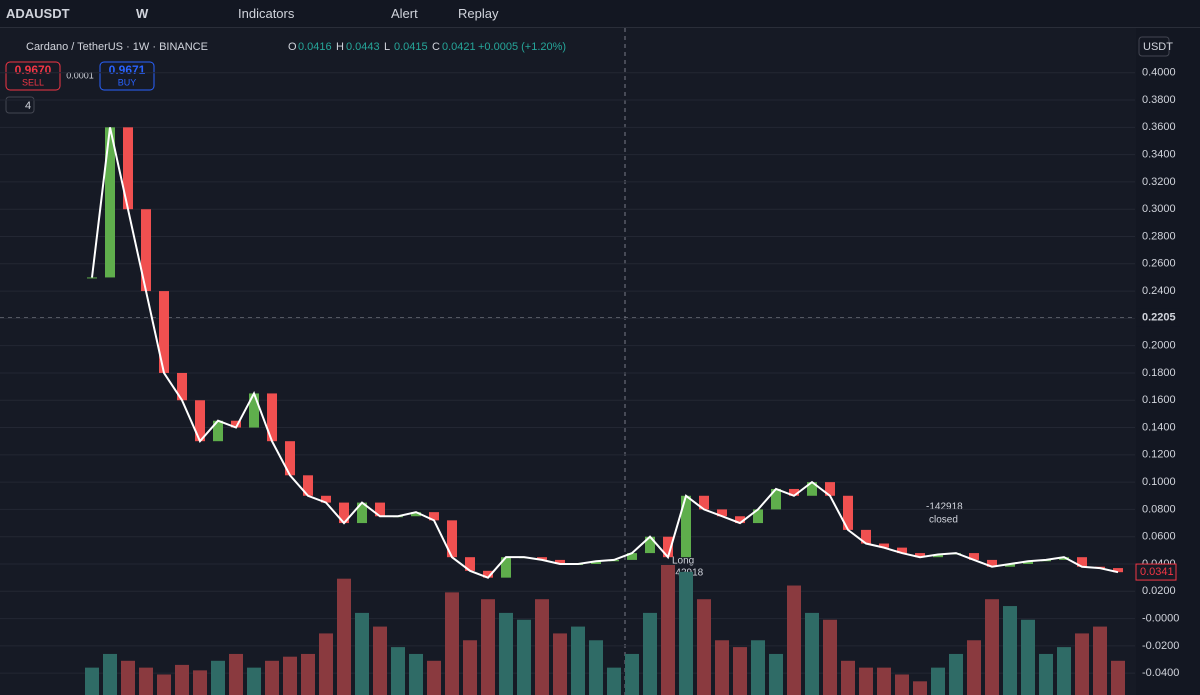 The image size is (1200, 695). Describe the element at coordinates (33, 70) in the screenshot. I see `sell-price: 0.9670` at that location.